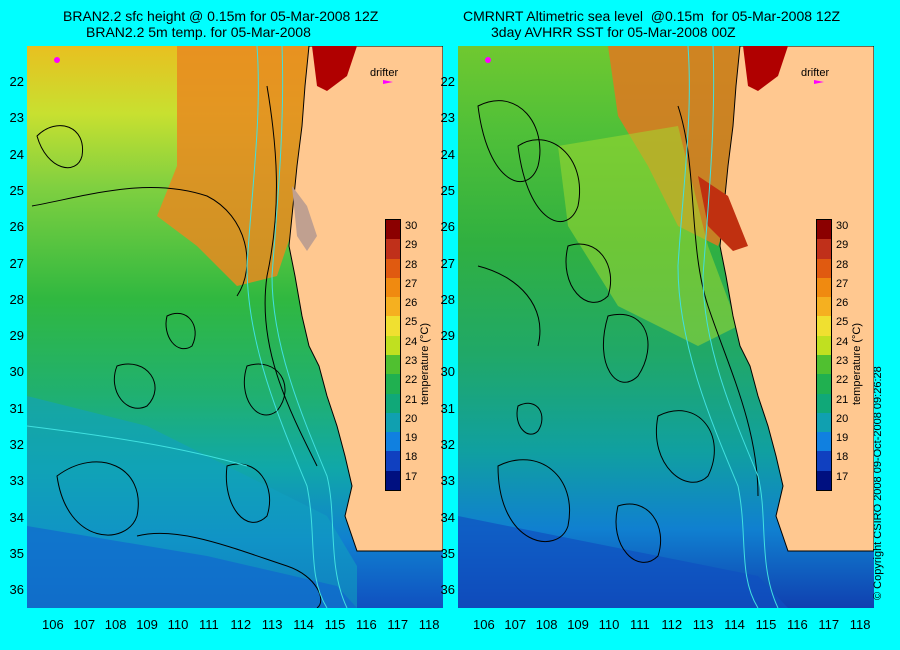  Describe the element at coordinates (842, 264) in the screenshot. I see `colorbar-tick-label: 28` at that location.